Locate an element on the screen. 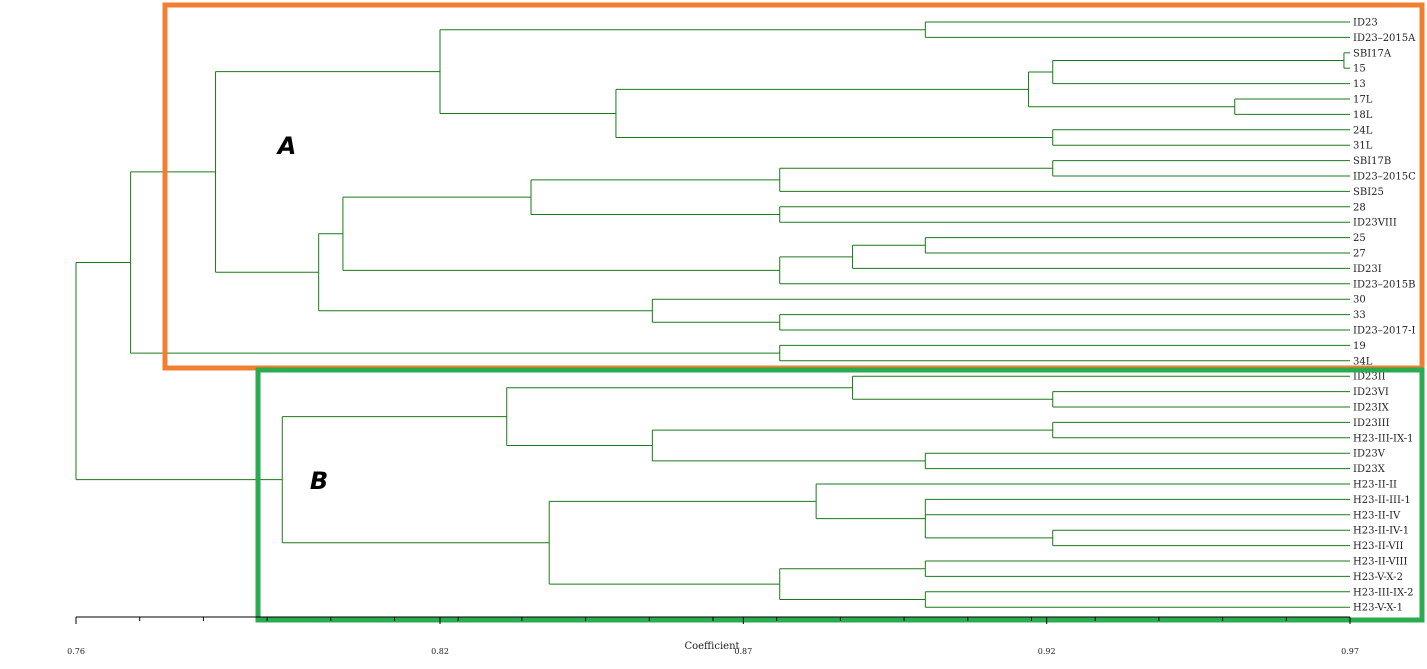 Image resolution: width=1427 pixels, height=669 pixels. leaf-label: H23-III-IX-2 is located at coordinates (1383, 592).